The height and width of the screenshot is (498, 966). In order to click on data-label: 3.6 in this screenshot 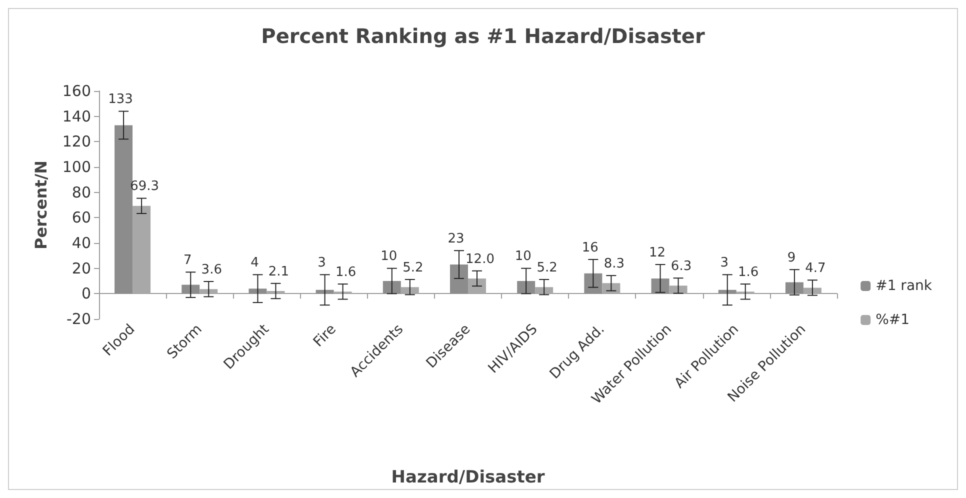, I will do `click(211, 270)`.